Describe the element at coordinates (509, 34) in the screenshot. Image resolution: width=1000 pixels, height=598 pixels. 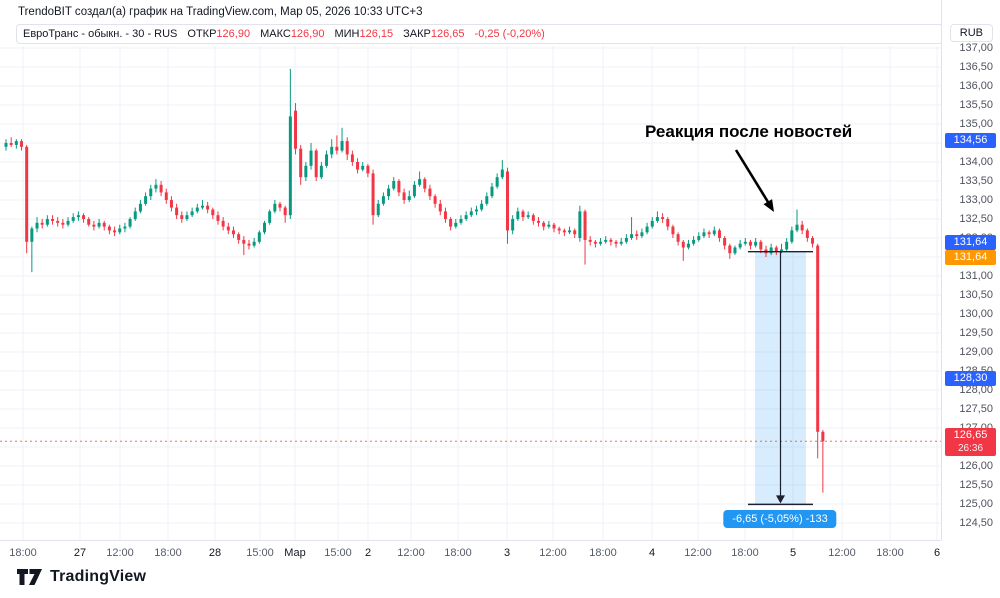
I see `price-change: -0,25 (-0,20%)` at that location.